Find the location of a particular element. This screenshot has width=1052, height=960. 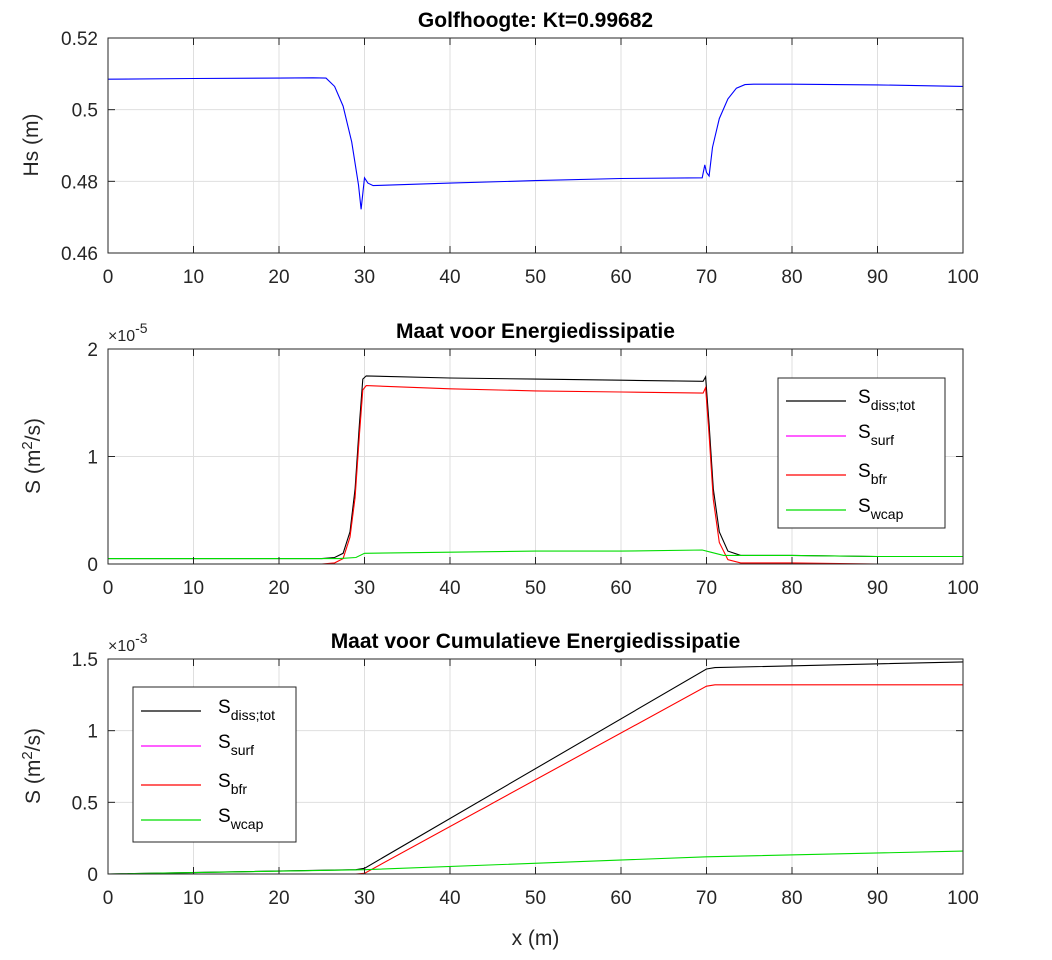

y-tick-label: 0.46 is located at coordinates (79, 254).